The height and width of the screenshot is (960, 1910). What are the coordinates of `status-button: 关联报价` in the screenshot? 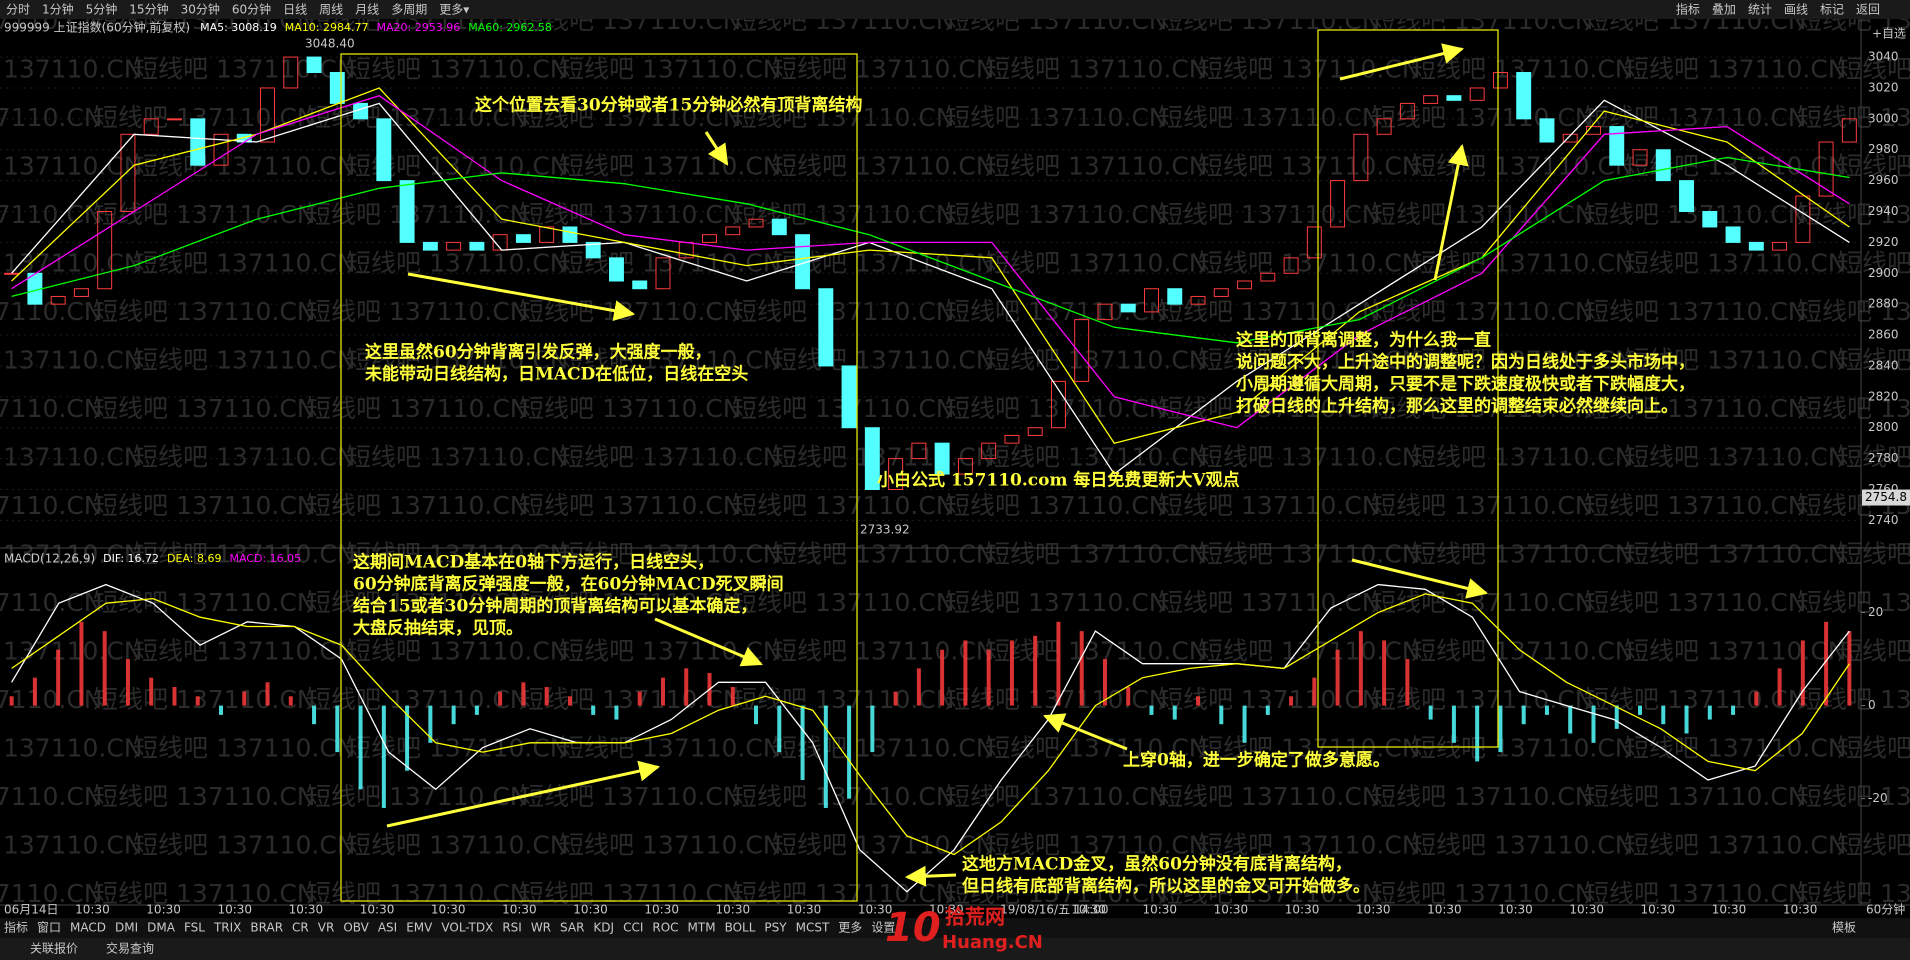 It's located at (54, 948).